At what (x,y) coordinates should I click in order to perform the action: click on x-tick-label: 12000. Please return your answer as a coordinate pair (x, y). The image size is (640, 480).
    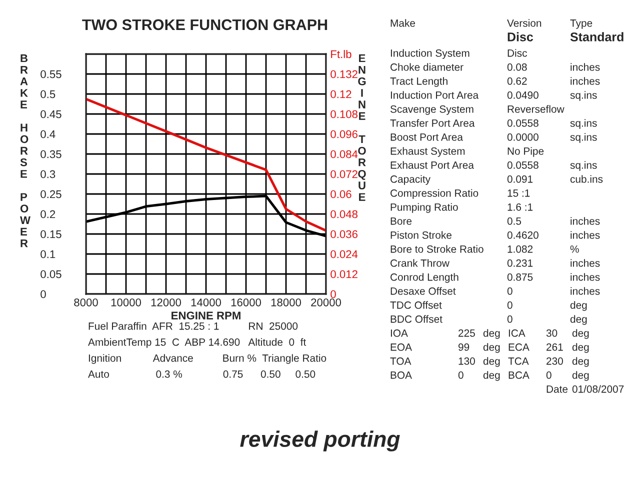
    Looking at the image, I should click on (166, 302).